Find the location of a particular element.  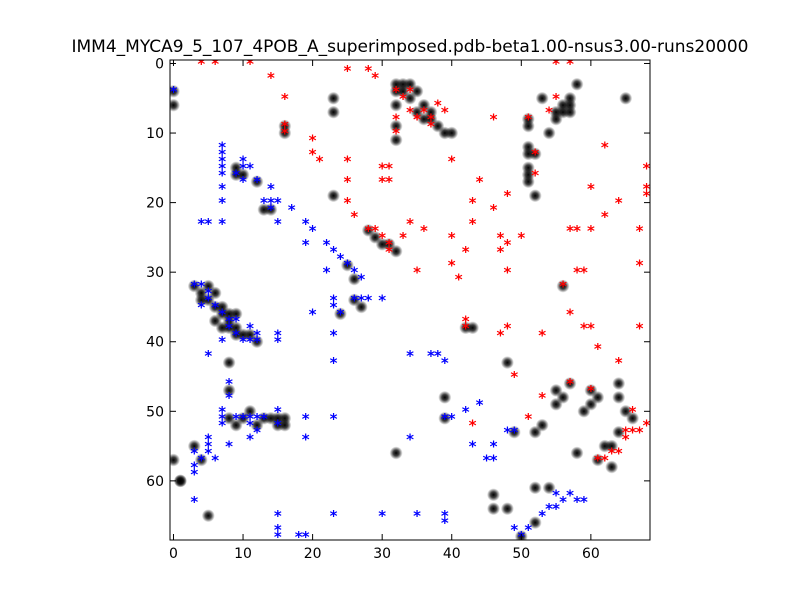

x-tick-label: 60 is located at coordinates (591, 554).